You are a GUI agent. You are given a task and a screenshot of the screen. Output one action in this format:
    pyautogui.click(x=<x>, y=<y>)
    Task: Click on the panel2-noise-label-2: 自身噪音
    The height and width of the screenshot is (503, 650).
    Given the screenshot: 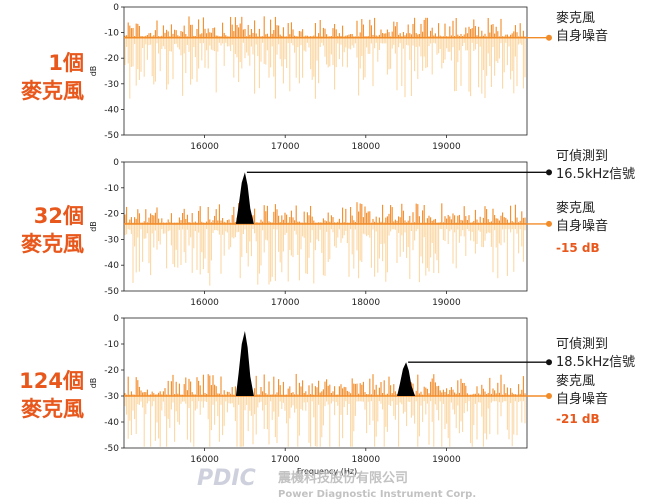 What is the action you would take?
    pyautogui.click(x=582, y=226)
    